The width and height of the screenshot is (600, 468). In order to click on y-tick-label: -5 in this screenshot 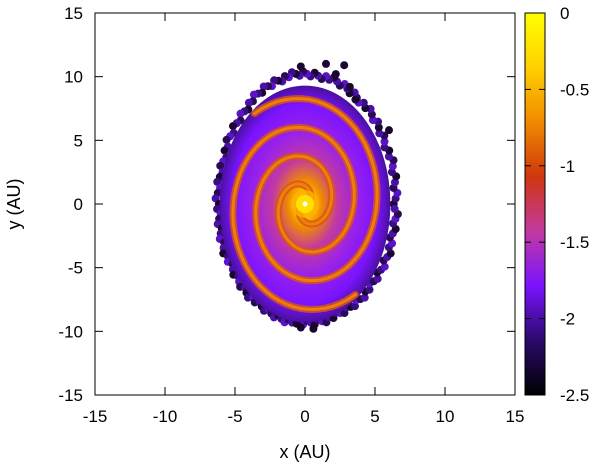, I will do `click(75, 268)`.